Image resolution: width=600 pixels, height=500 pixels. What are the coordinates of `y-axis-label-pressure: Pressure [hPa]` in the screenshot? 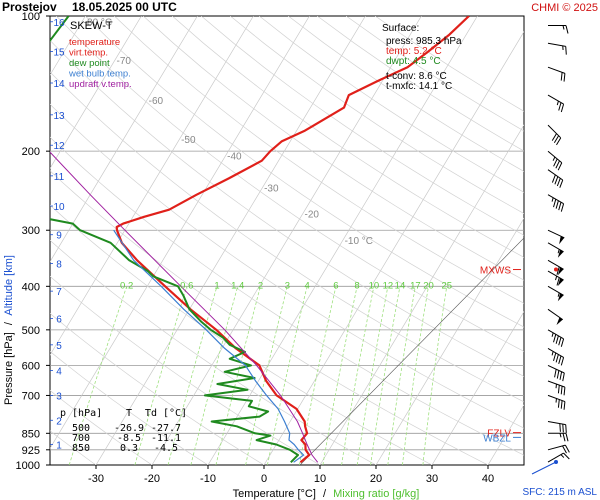 It's located at (9, 368).